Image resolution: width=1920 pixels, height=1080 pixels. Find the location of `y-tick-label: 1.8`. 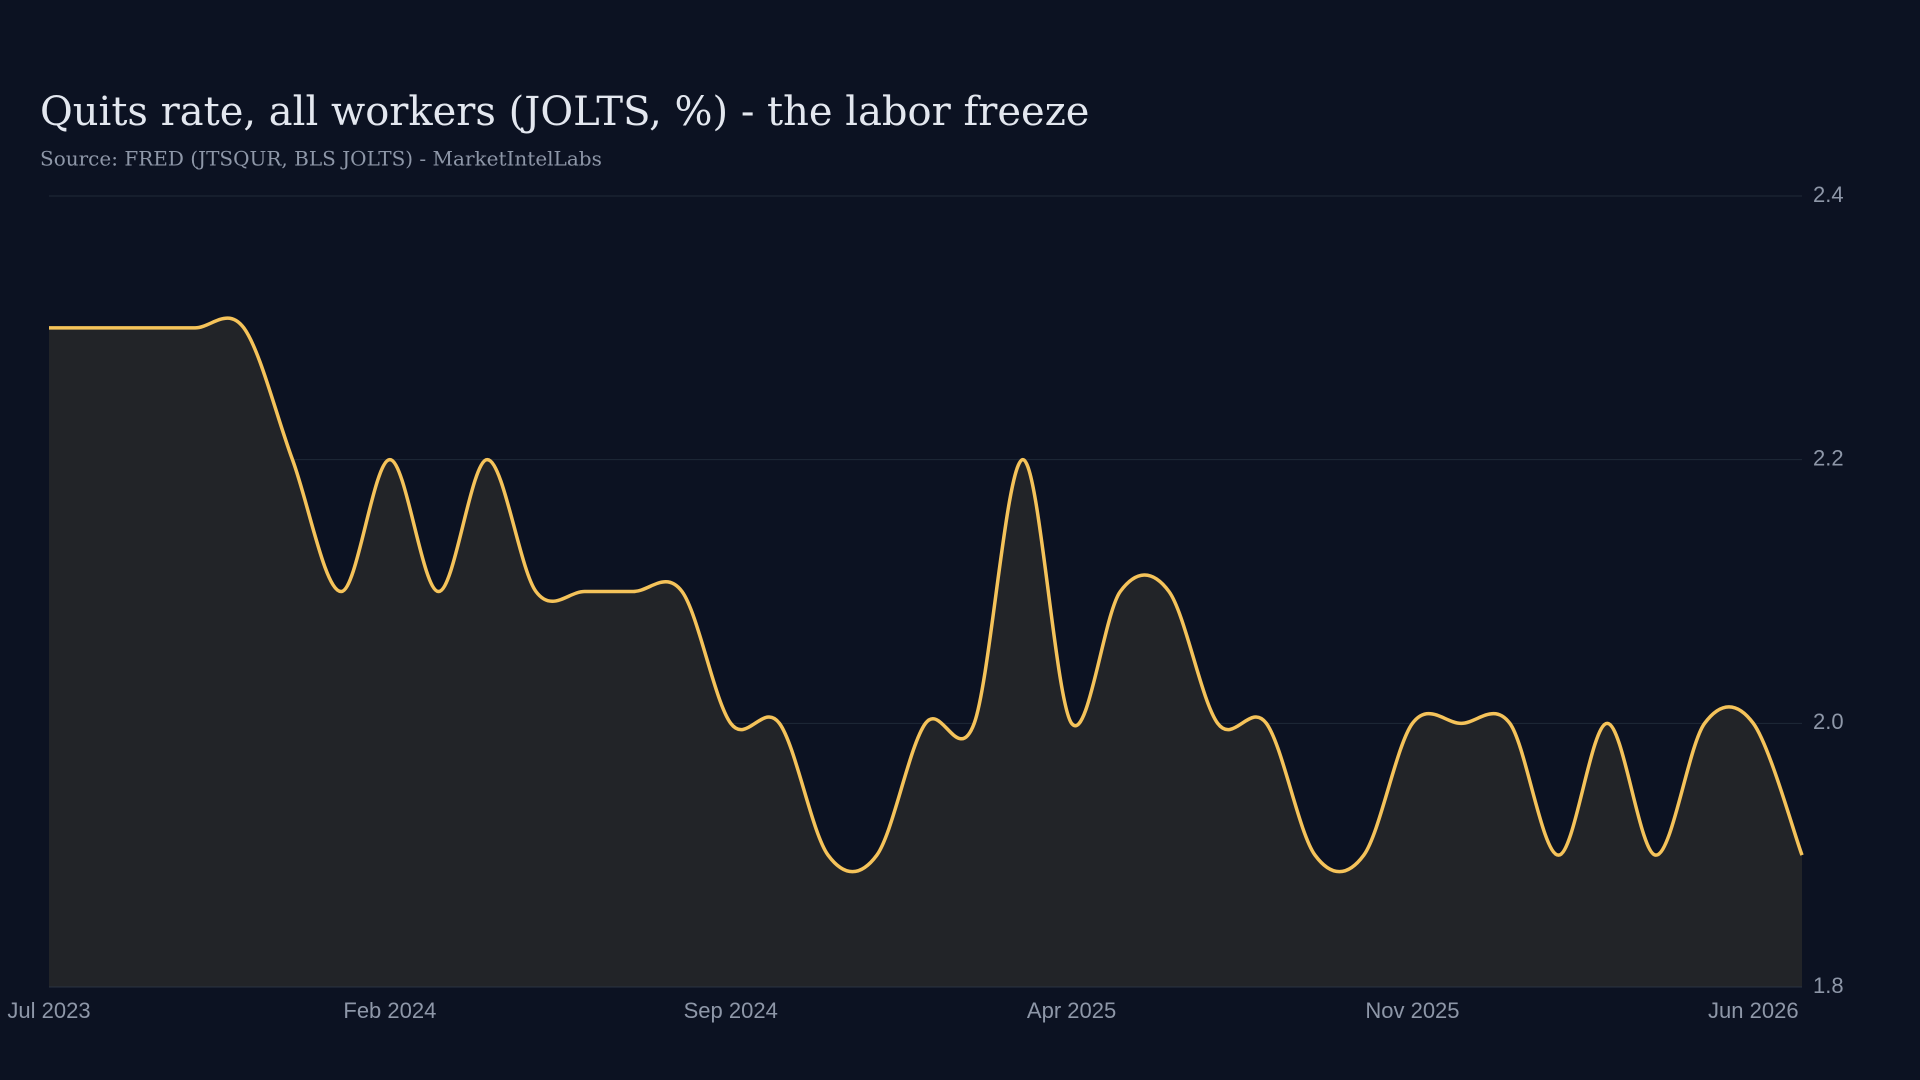

y-tick-label: 1.8 is located at coordinates (1828, 985).